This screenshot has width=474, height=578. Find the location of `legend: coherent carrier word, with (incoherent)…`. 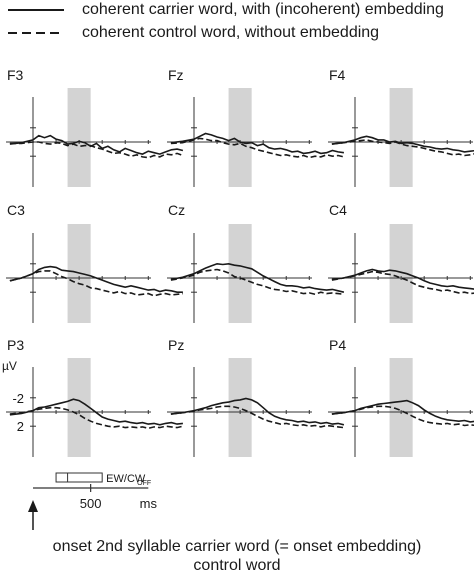

legend: coherent carrier word, with (incoherent)… is located at coordinates (237, 26).